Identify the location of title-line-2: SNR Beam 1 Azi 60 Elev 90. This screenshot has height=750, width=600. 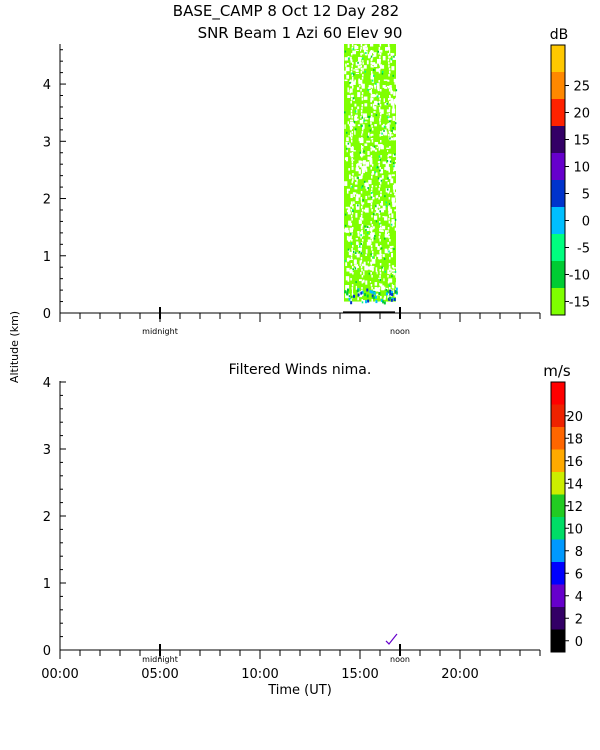
(300, 33).